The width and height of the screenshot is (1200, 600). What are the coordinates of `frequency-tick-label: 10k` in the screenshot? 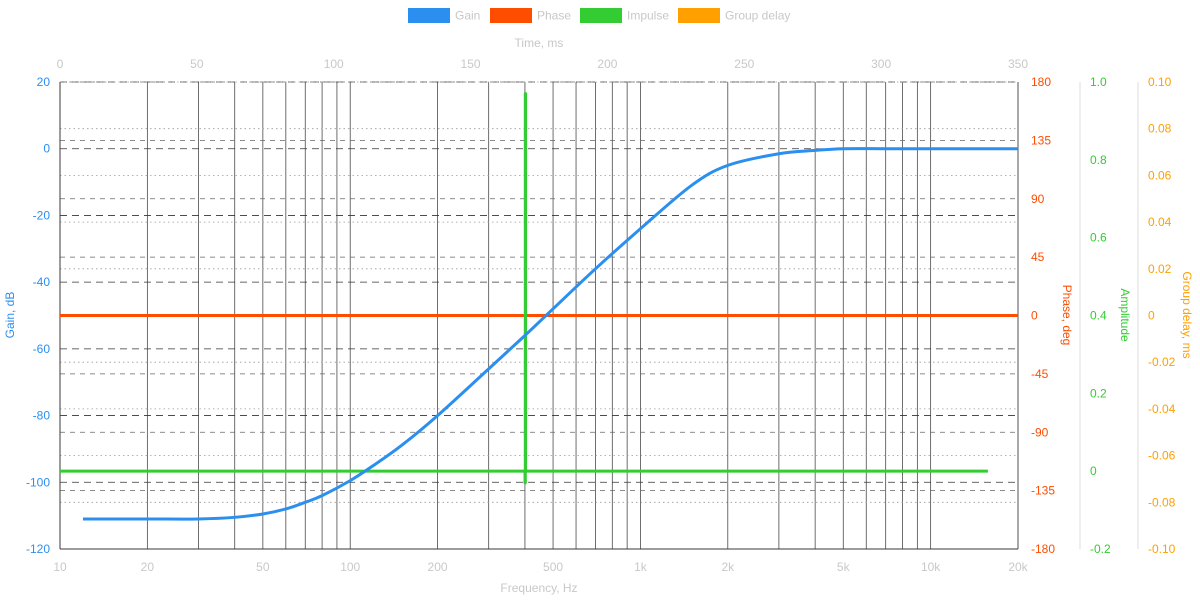 It's located at (931, 567).